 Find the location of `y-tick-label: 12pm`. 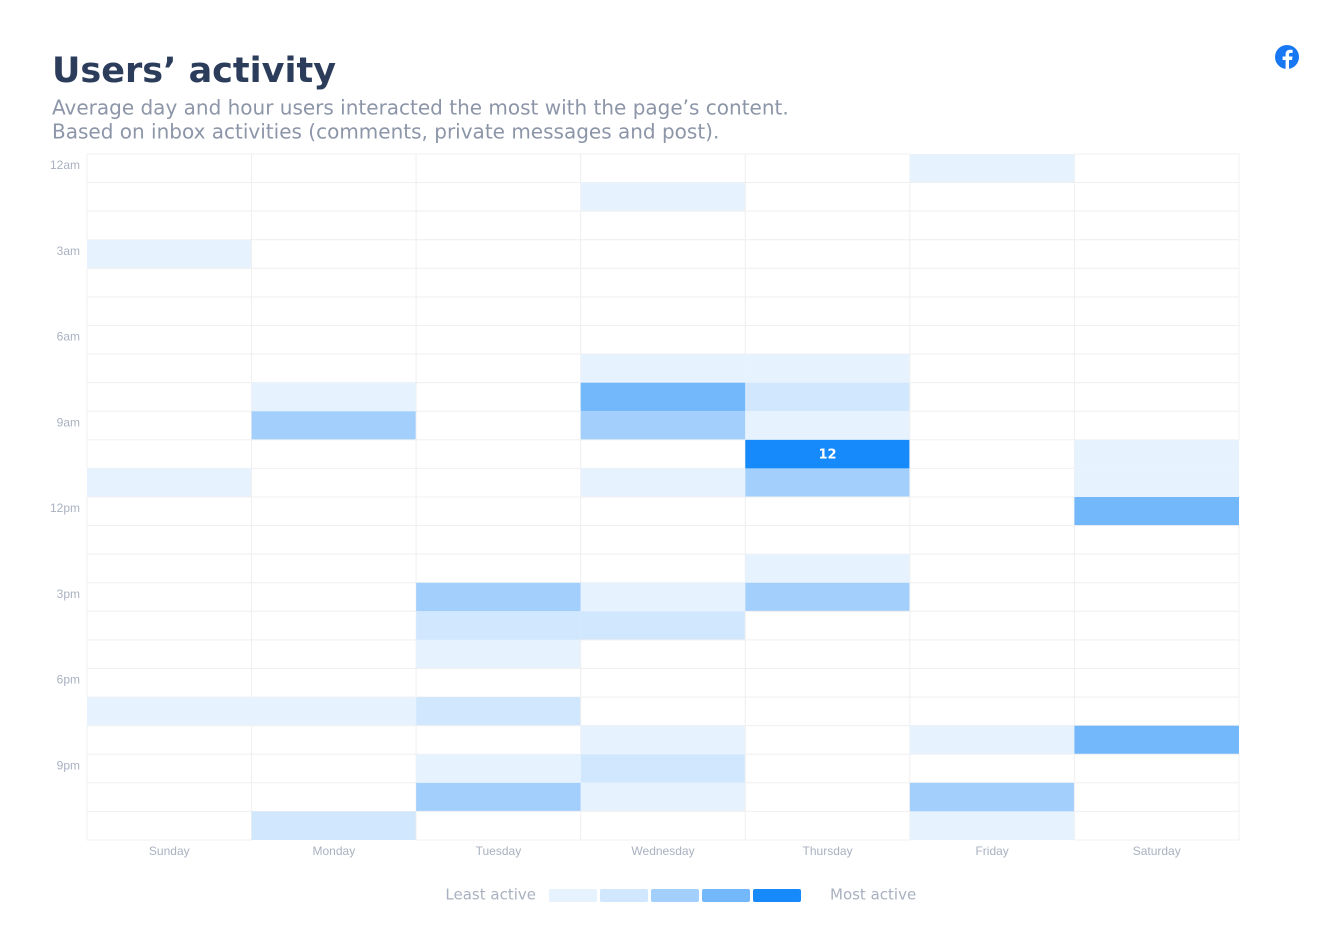

y-tick-label: 12pm is located at coordinates (65, 508).